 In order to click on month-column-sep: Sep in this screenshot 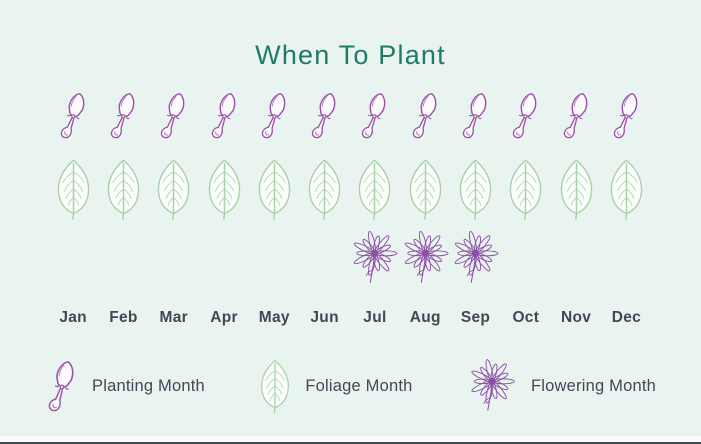, I will do `click(475, 211)`.